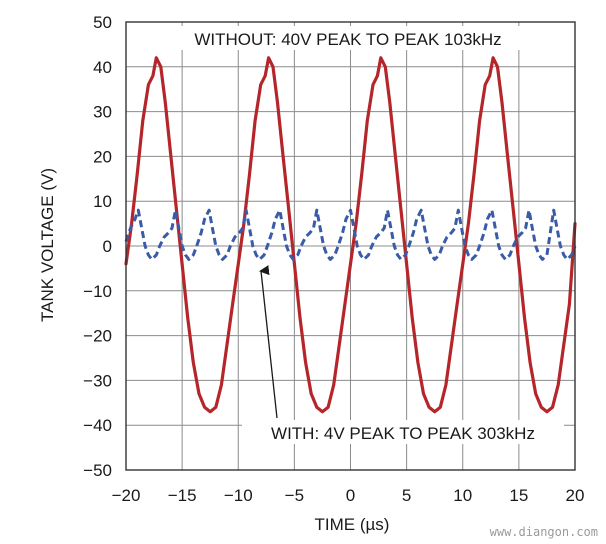  I want to click on x-tick-label: −10, so click(238, 495).